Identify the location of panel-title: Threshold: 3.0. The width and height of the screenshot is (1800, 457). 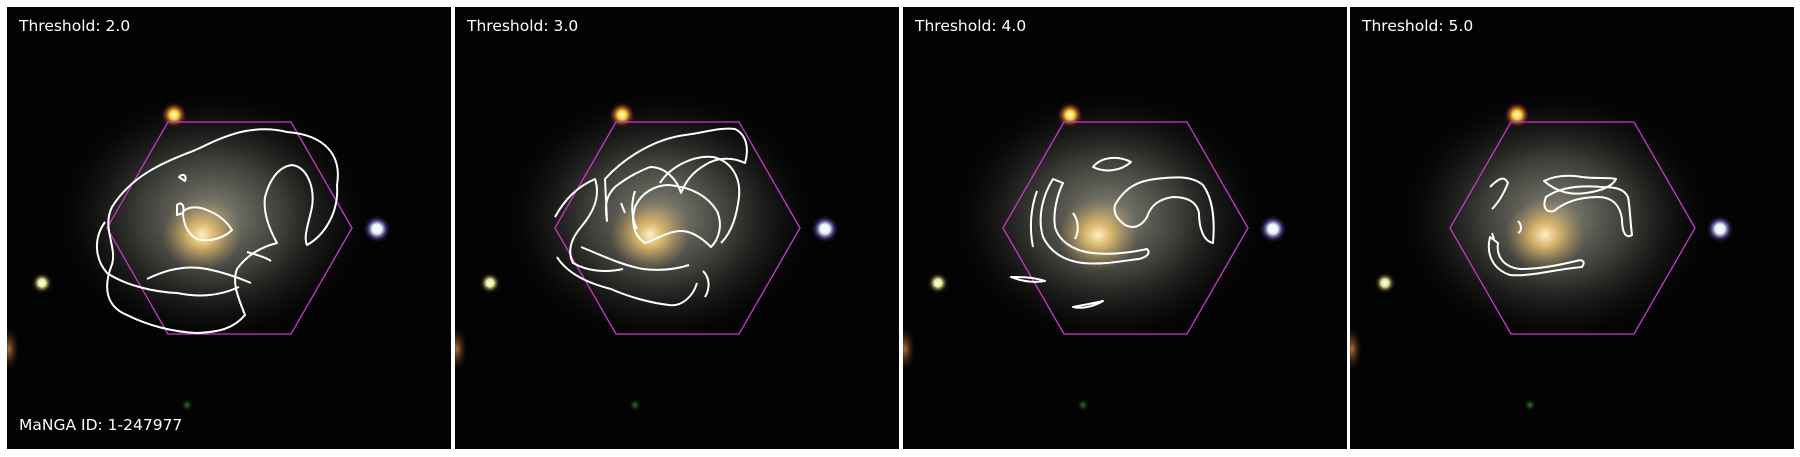
(523, 26).